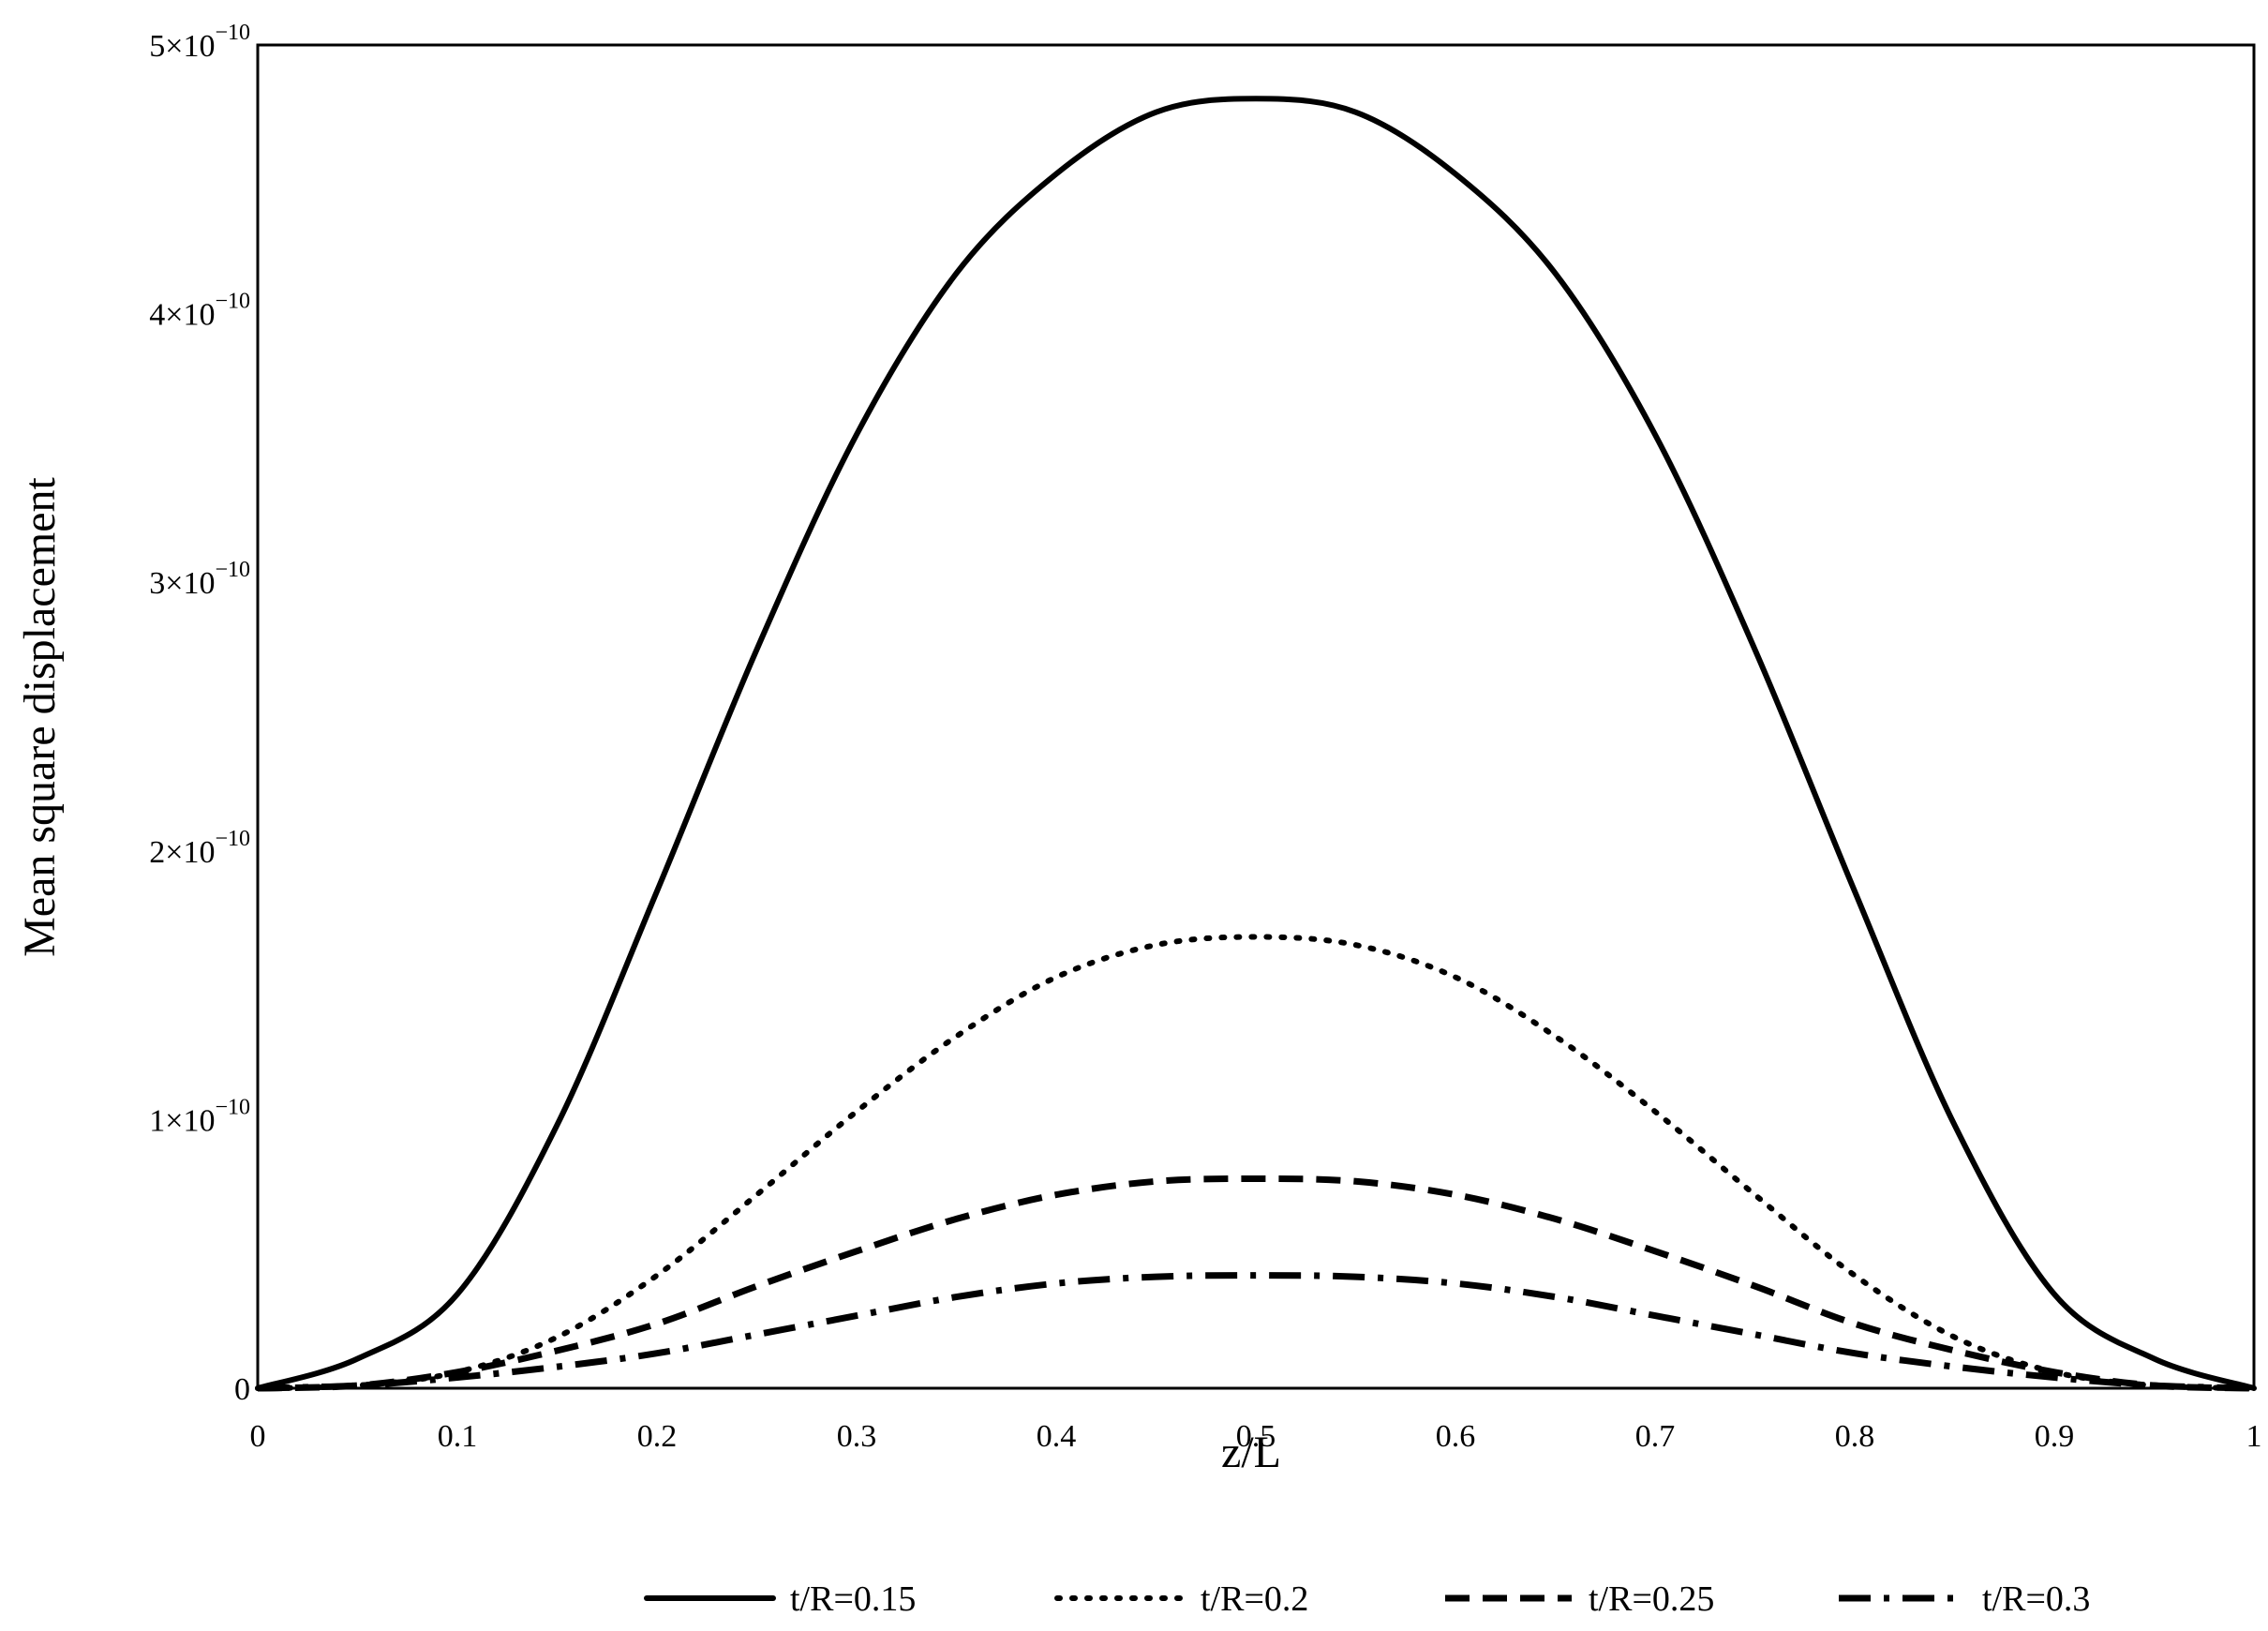 This screenshot has width=2268, height=1631. What do you see at coordinates (199, 311) in the screenshot?
I see `y-tick-label: 4×10⁻¹⁰` at bounding box center [199, 311].